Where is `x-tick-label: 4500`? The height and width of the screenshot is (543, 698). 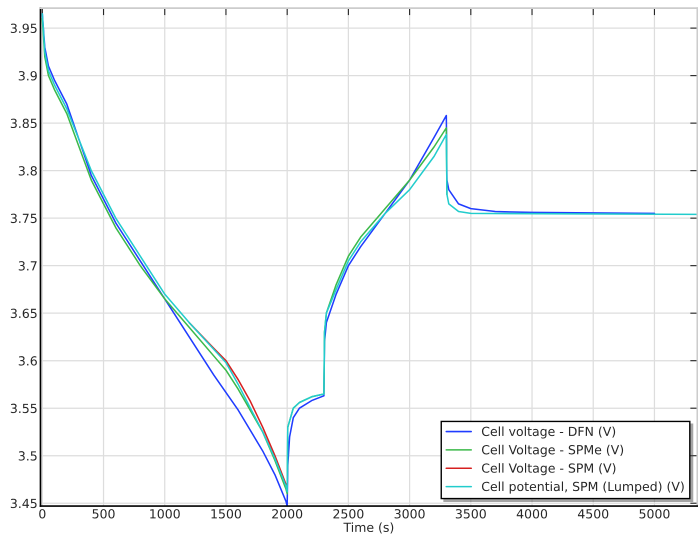 x-tick-label: 4500 is located at coordinates (593, 514).